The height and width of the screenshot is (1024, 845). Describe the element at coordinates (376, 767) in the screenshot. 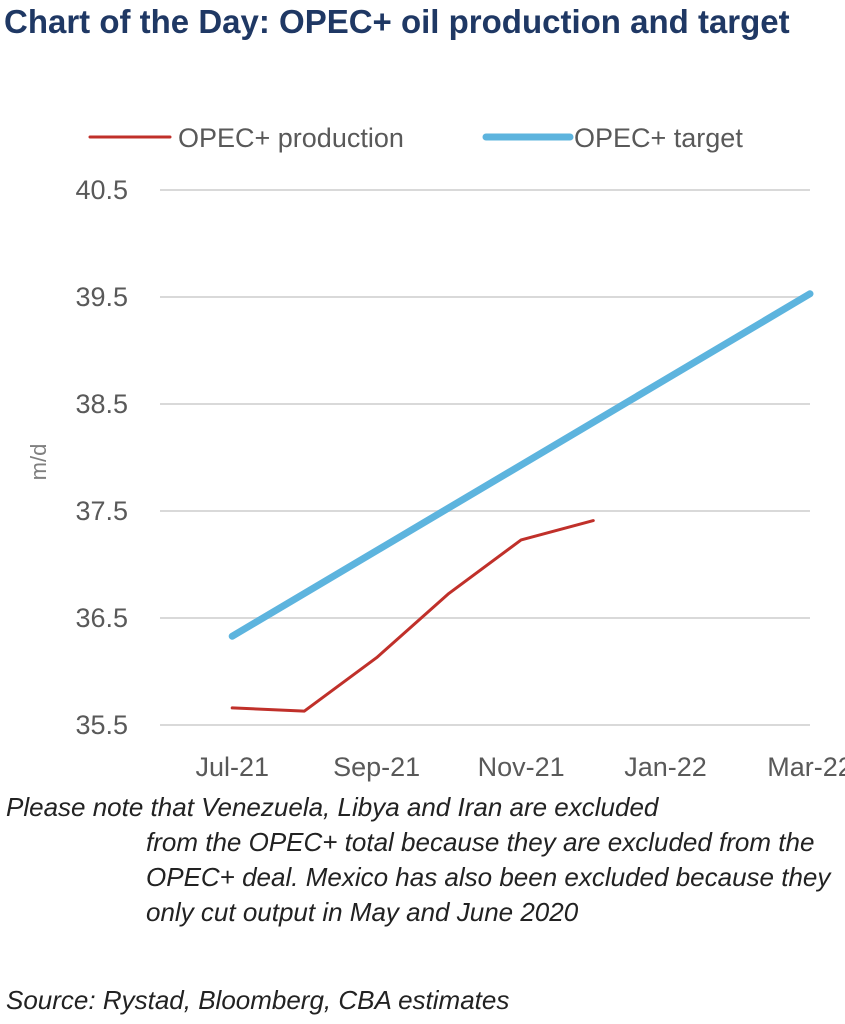

I see `x-tick-label: Sep-21` at that location.